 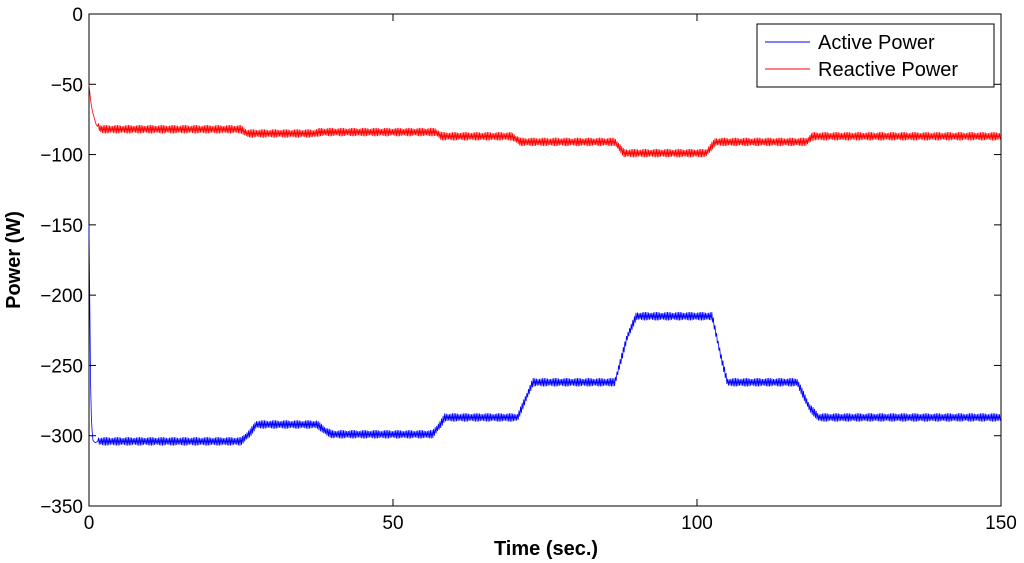 I want to click on y-tick-label: −300, so click(x=61, y=437).